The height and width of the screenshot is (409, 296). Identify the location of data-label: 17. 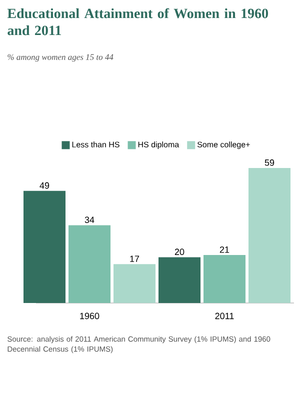
(135, 259).